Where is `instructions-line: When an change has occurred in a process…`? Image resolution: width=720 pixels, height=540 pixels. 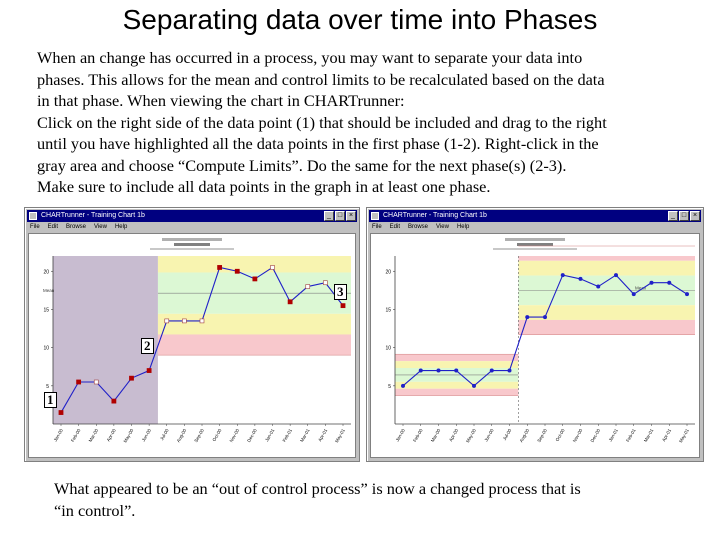 instructions-line: When an change has occurred in a process… is located at coordinates (310, 57).